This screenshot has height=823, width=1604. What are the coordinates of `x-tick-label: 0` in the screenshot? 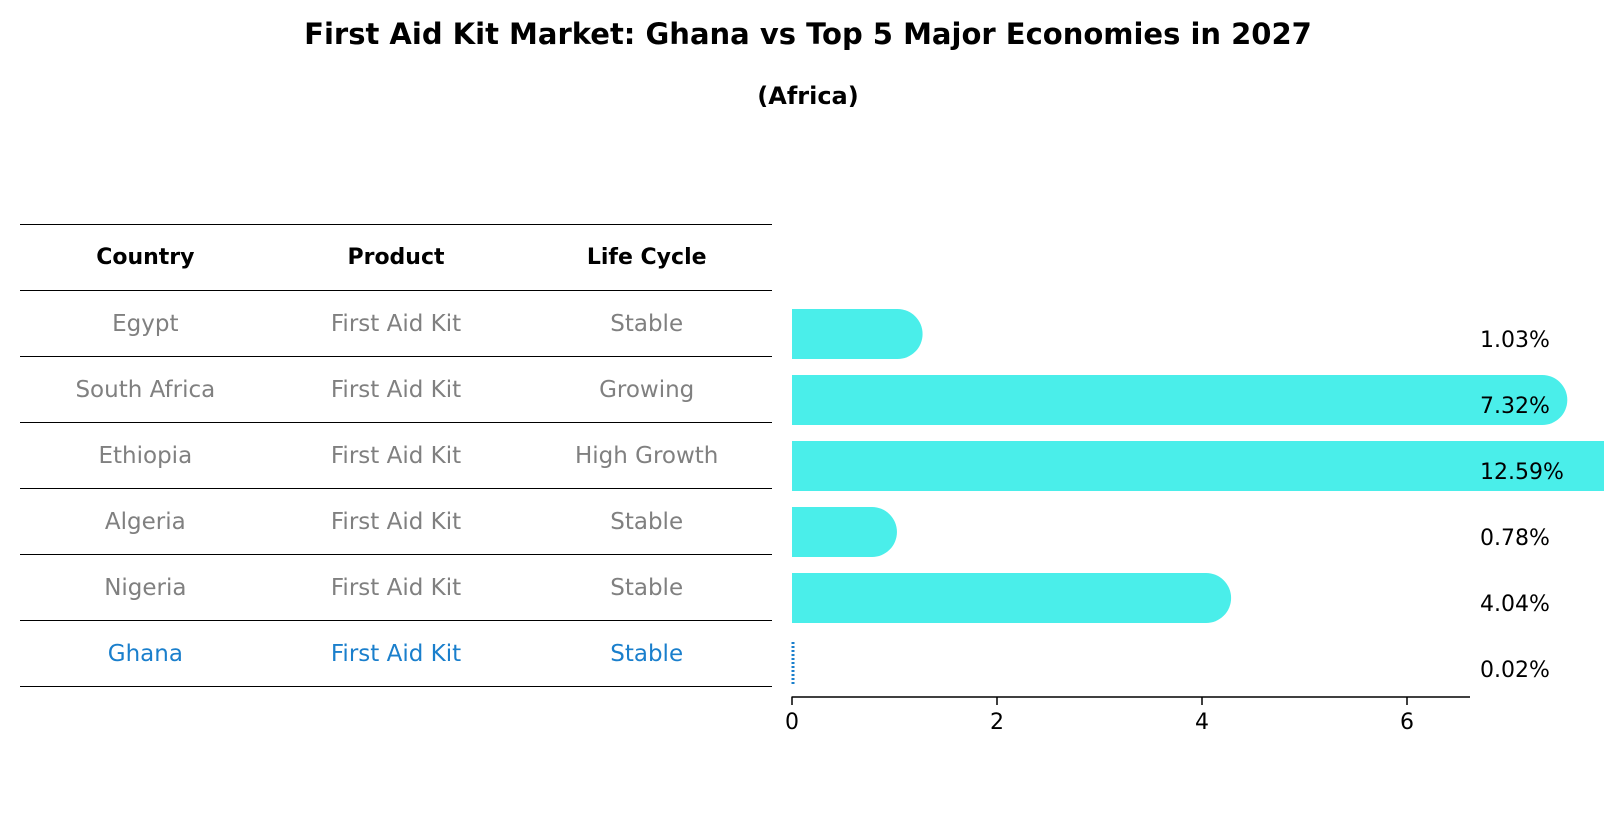 It's located at (792, 722).